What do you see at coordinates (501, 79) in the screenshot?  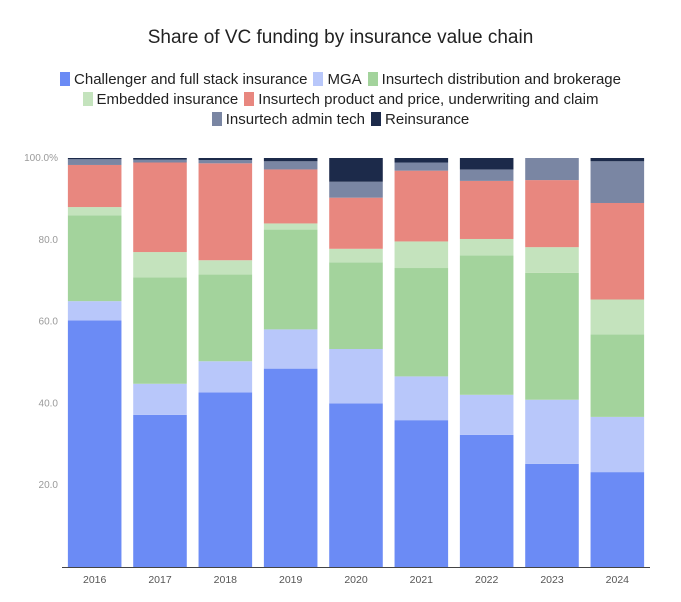 I see `legend-label: Insurtech distribution and brokerage` at bounding box center [501, 79].